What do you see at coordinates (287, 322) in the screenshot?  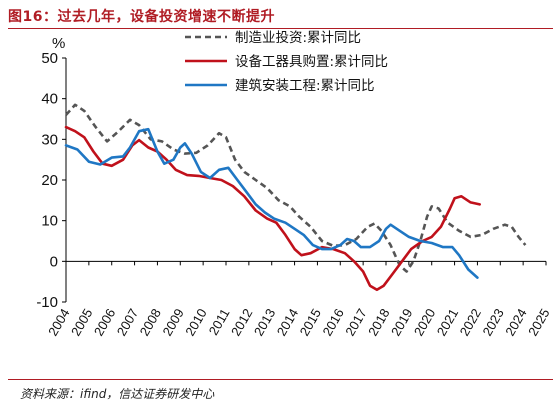 I see `x-tick-label: 2014` at bounding box center [287, 322].